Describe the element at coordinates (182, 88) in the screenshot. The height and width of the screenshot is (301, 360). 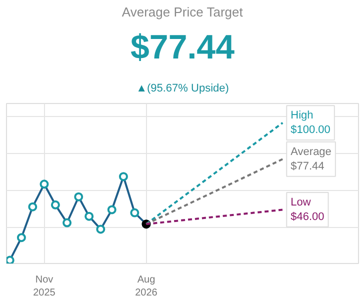
I see `text: ▲(95.67% Upside)` at that location.